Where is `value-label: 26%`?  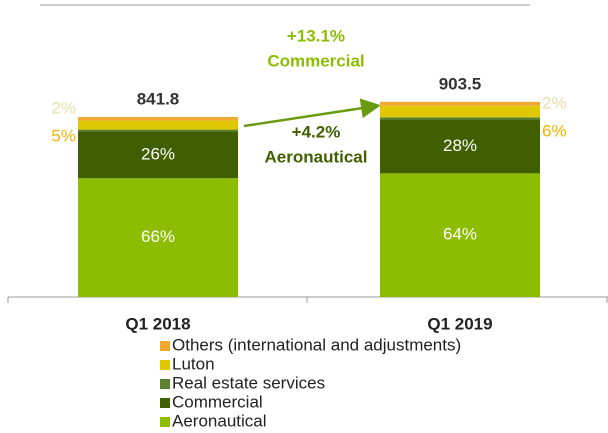 value-label: 26% is located at coordinates (158, 153).